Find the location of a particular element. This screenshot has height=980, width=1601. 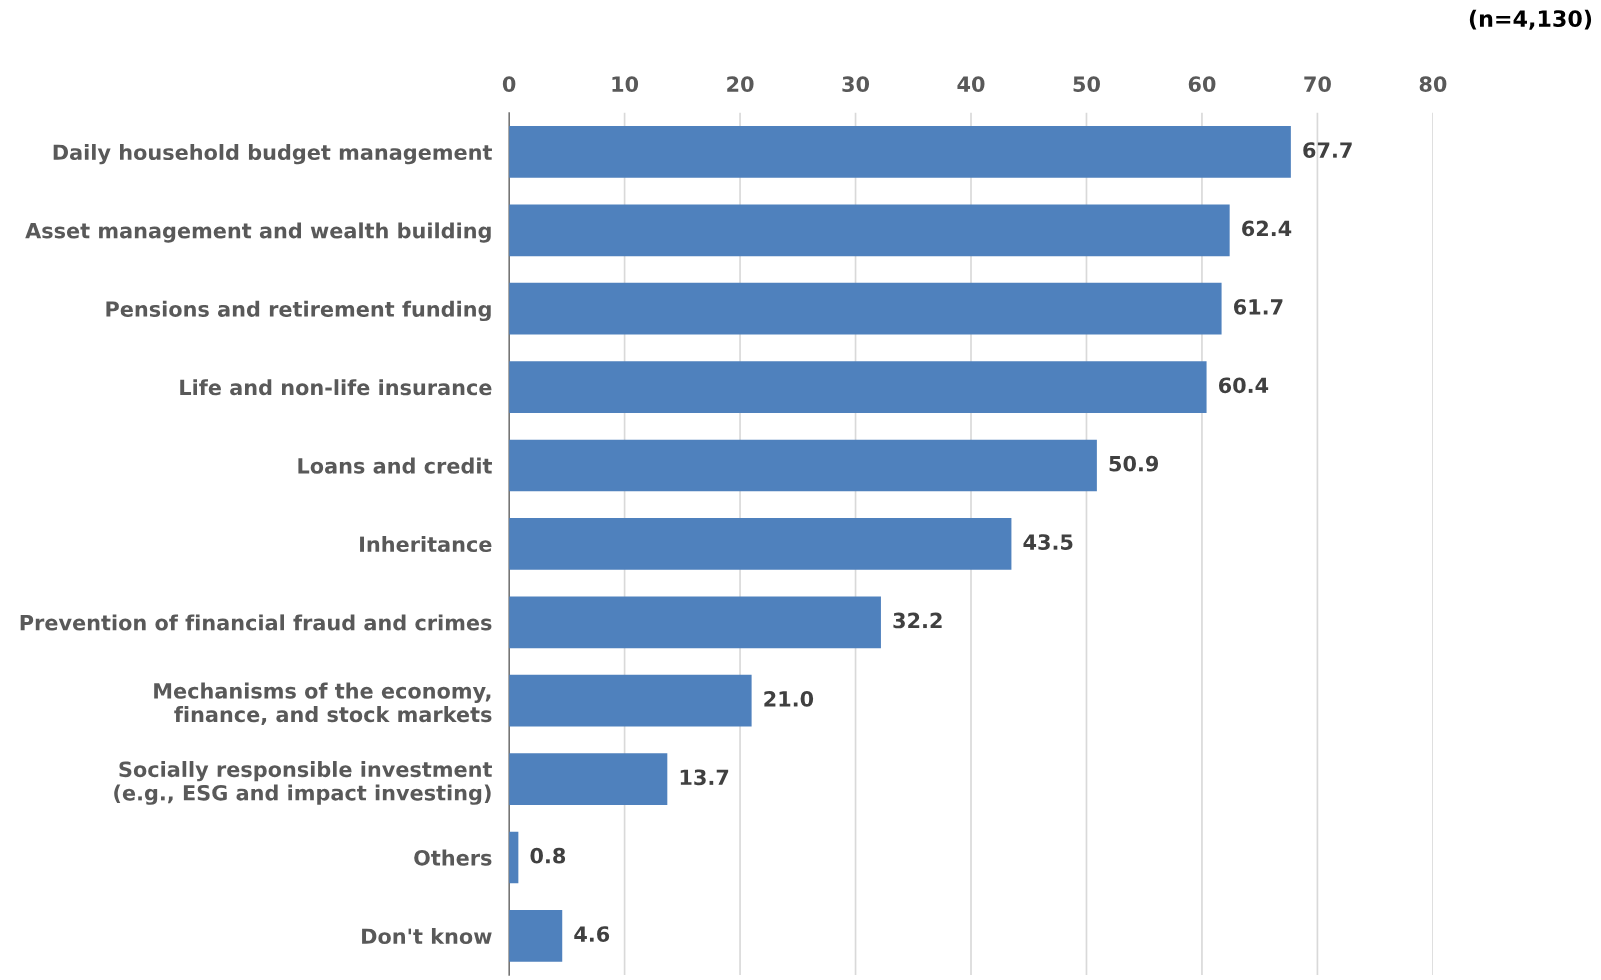

data-label: 13.7 is located at coordinates (704, 777).